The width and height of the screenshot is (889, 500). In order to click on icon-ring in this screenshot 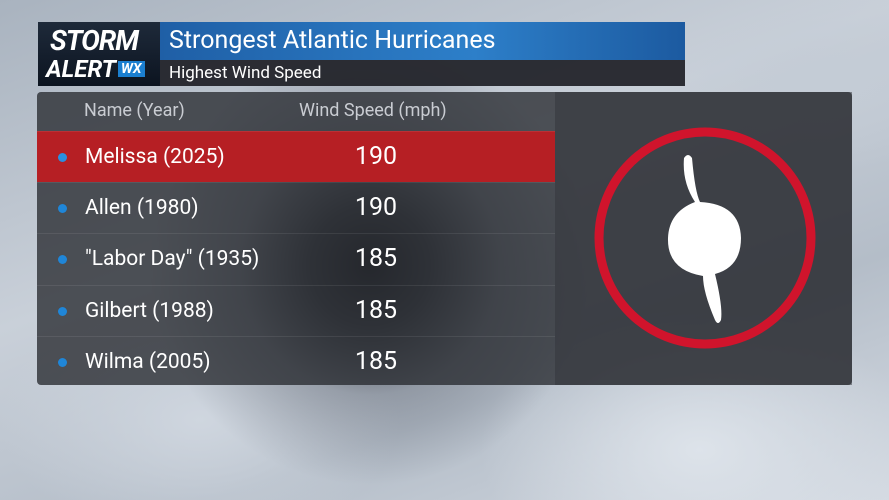, I will do `click(705, 238)`.